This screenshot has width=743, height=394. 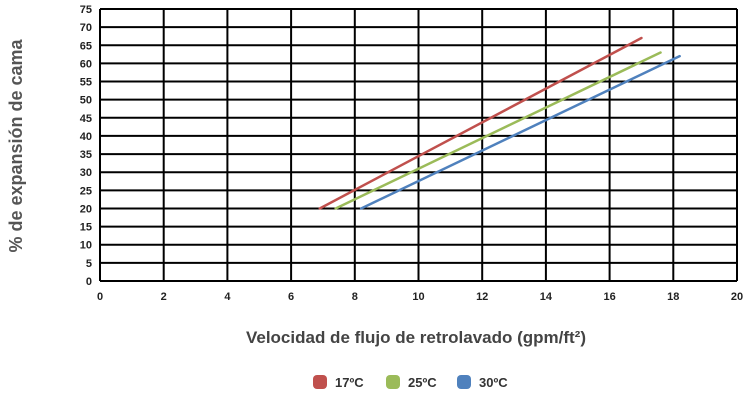 What do you see at coordinates (291, 297) in the screenshot?
I see `x-tick-label: 6` at bounding box center [291, 297].